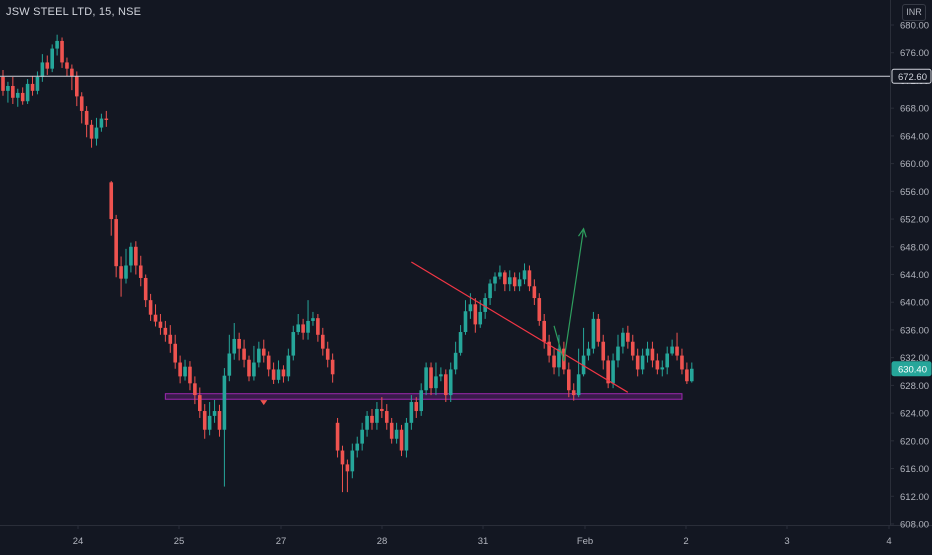 Image resolution: width=932 pixels, height=555 pixels. Describe the element at coordinates (914, 330) in the screenshot. I see `price-tick-label: 636.00` at that location.